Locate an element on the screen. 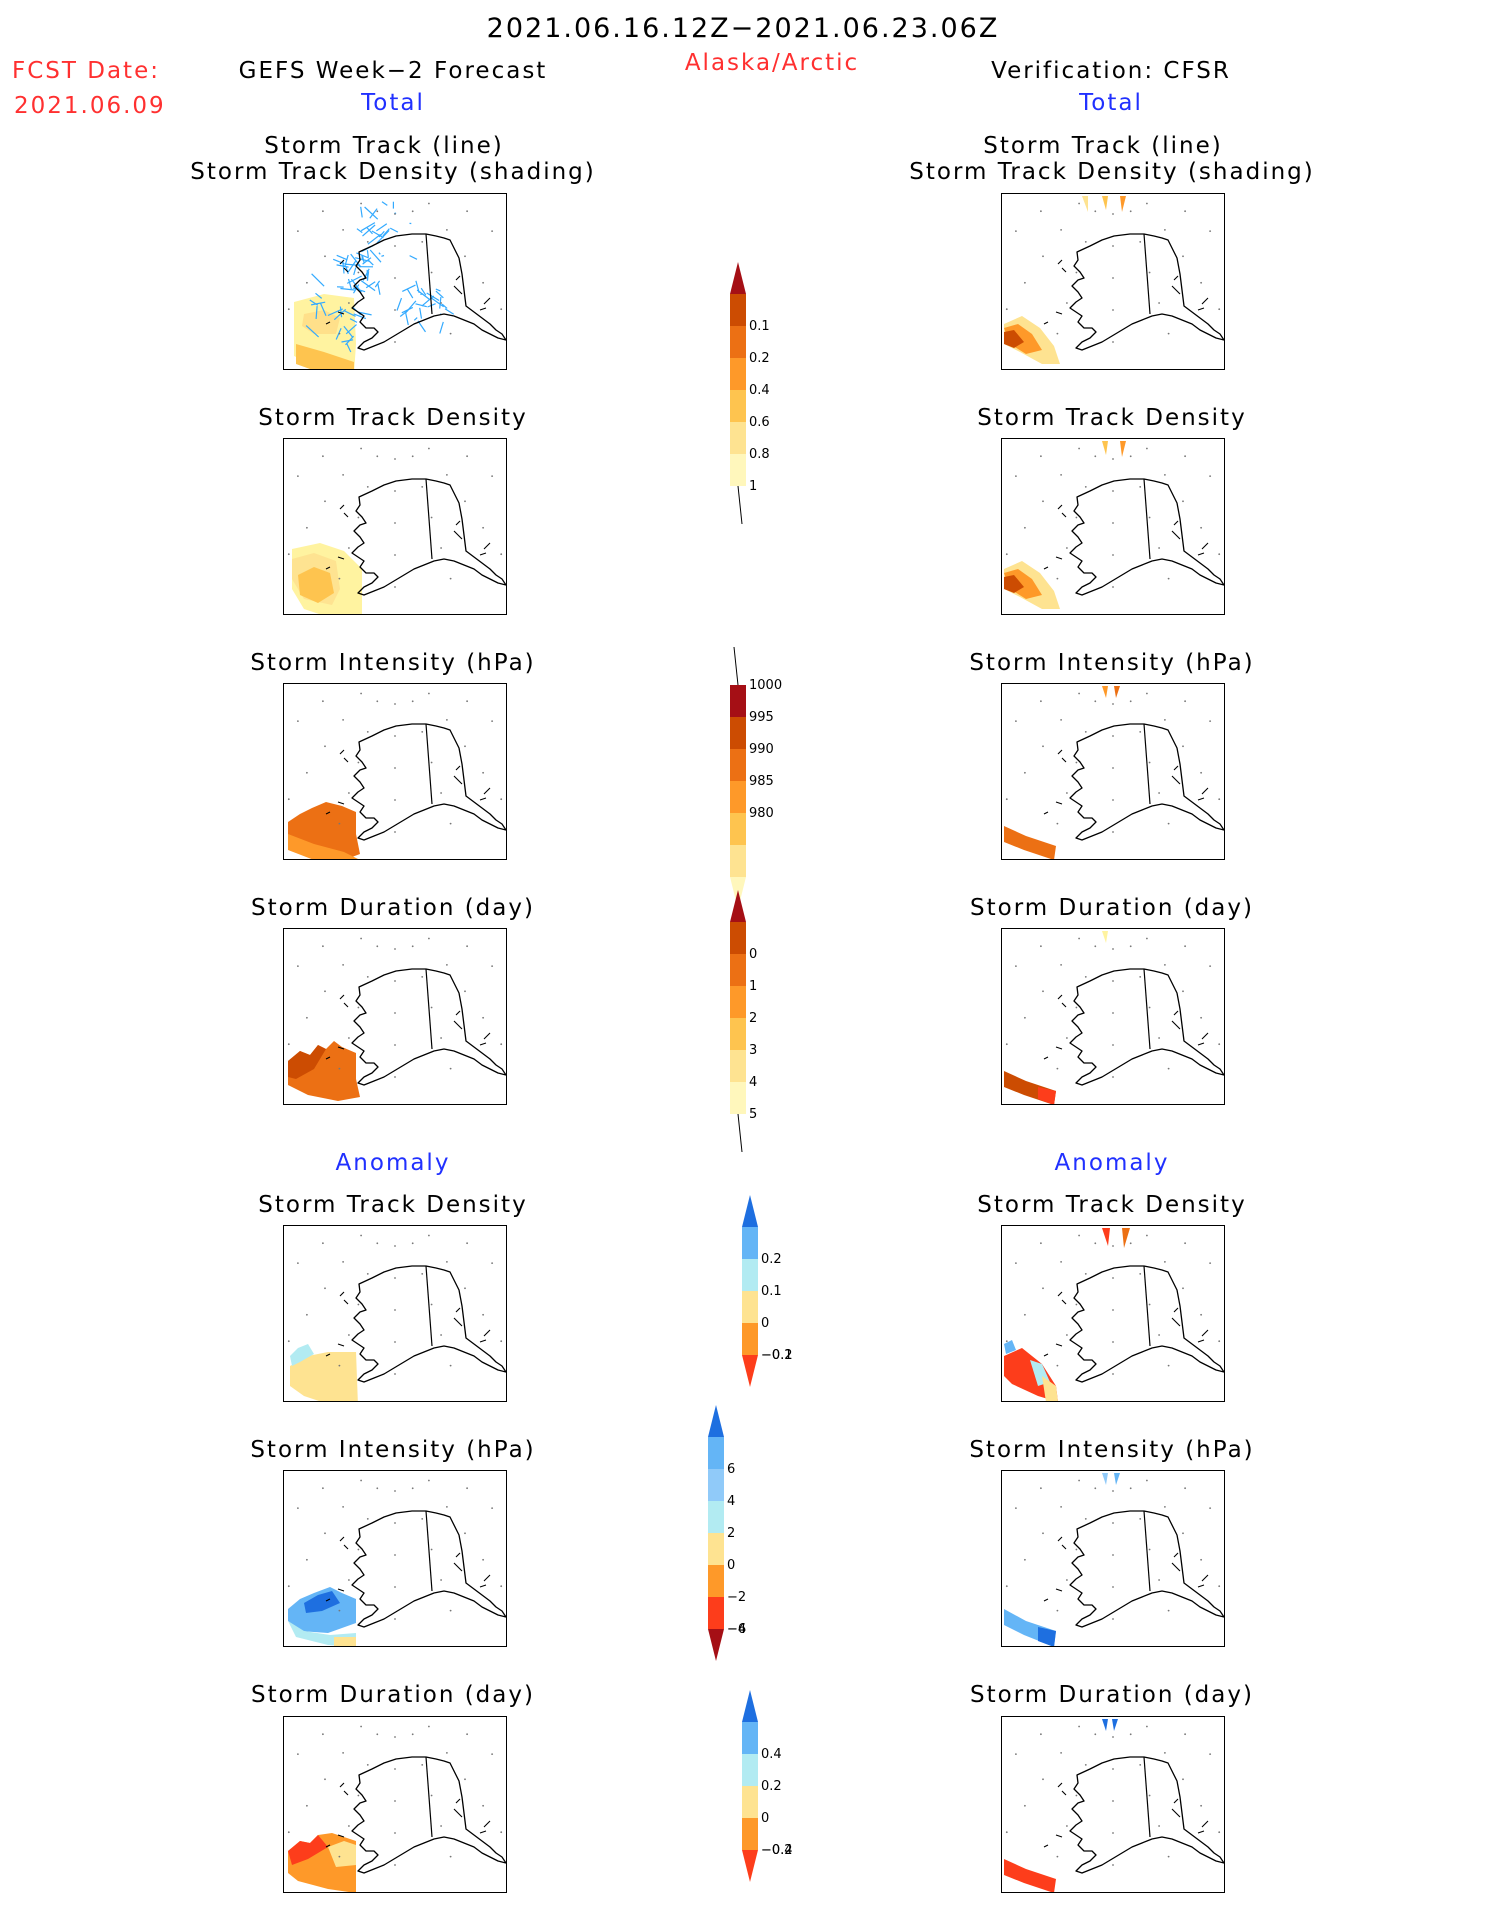 The image size is (1487, 1926). right-intensity-title: Storm Intensity (hPa) is located at coordinates (1111, 663).